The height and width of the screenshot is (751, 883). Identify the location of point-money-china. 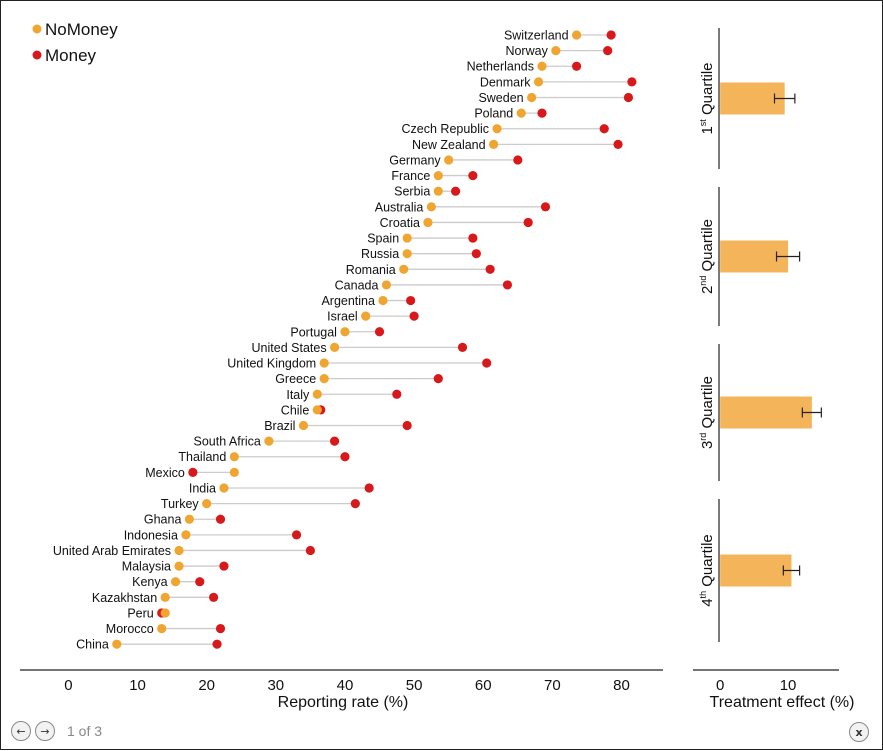
(217, 644).